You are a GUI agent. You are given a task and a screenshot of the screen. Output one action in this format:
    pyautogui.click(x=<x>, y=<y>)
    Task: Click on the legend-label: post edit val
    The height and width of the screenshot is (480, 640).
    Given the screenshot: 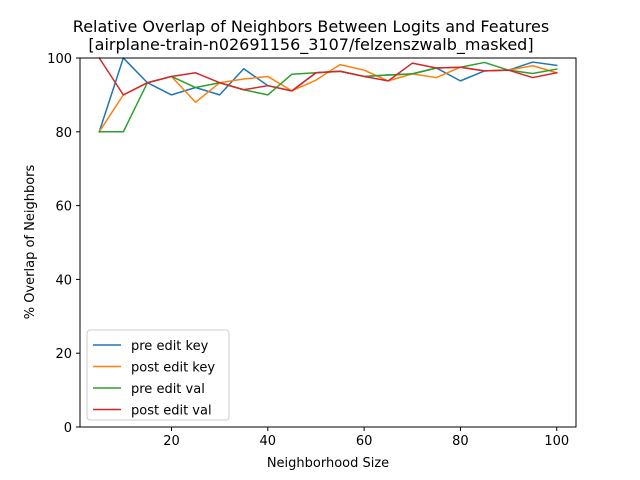 What is the action you would take?
    pyautogui.click(x=171, y=411)
    